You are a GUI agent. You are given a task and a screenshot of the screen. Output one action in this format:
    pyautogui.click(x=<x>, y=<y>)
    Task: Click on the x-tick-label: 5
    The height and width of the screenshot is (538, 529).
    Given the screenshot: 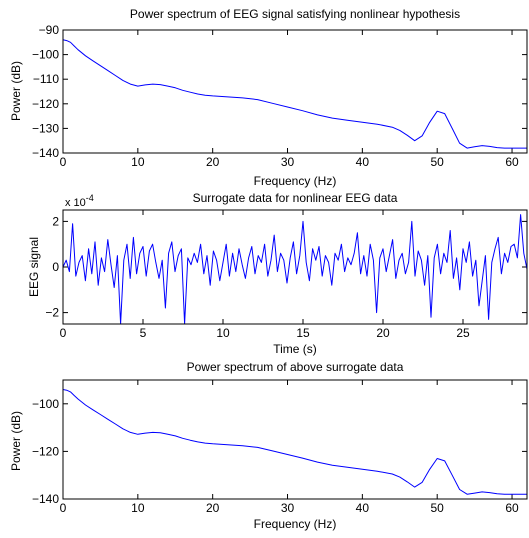 What is the action you would take?
    pyautogui.click(x=143, y=333)
    